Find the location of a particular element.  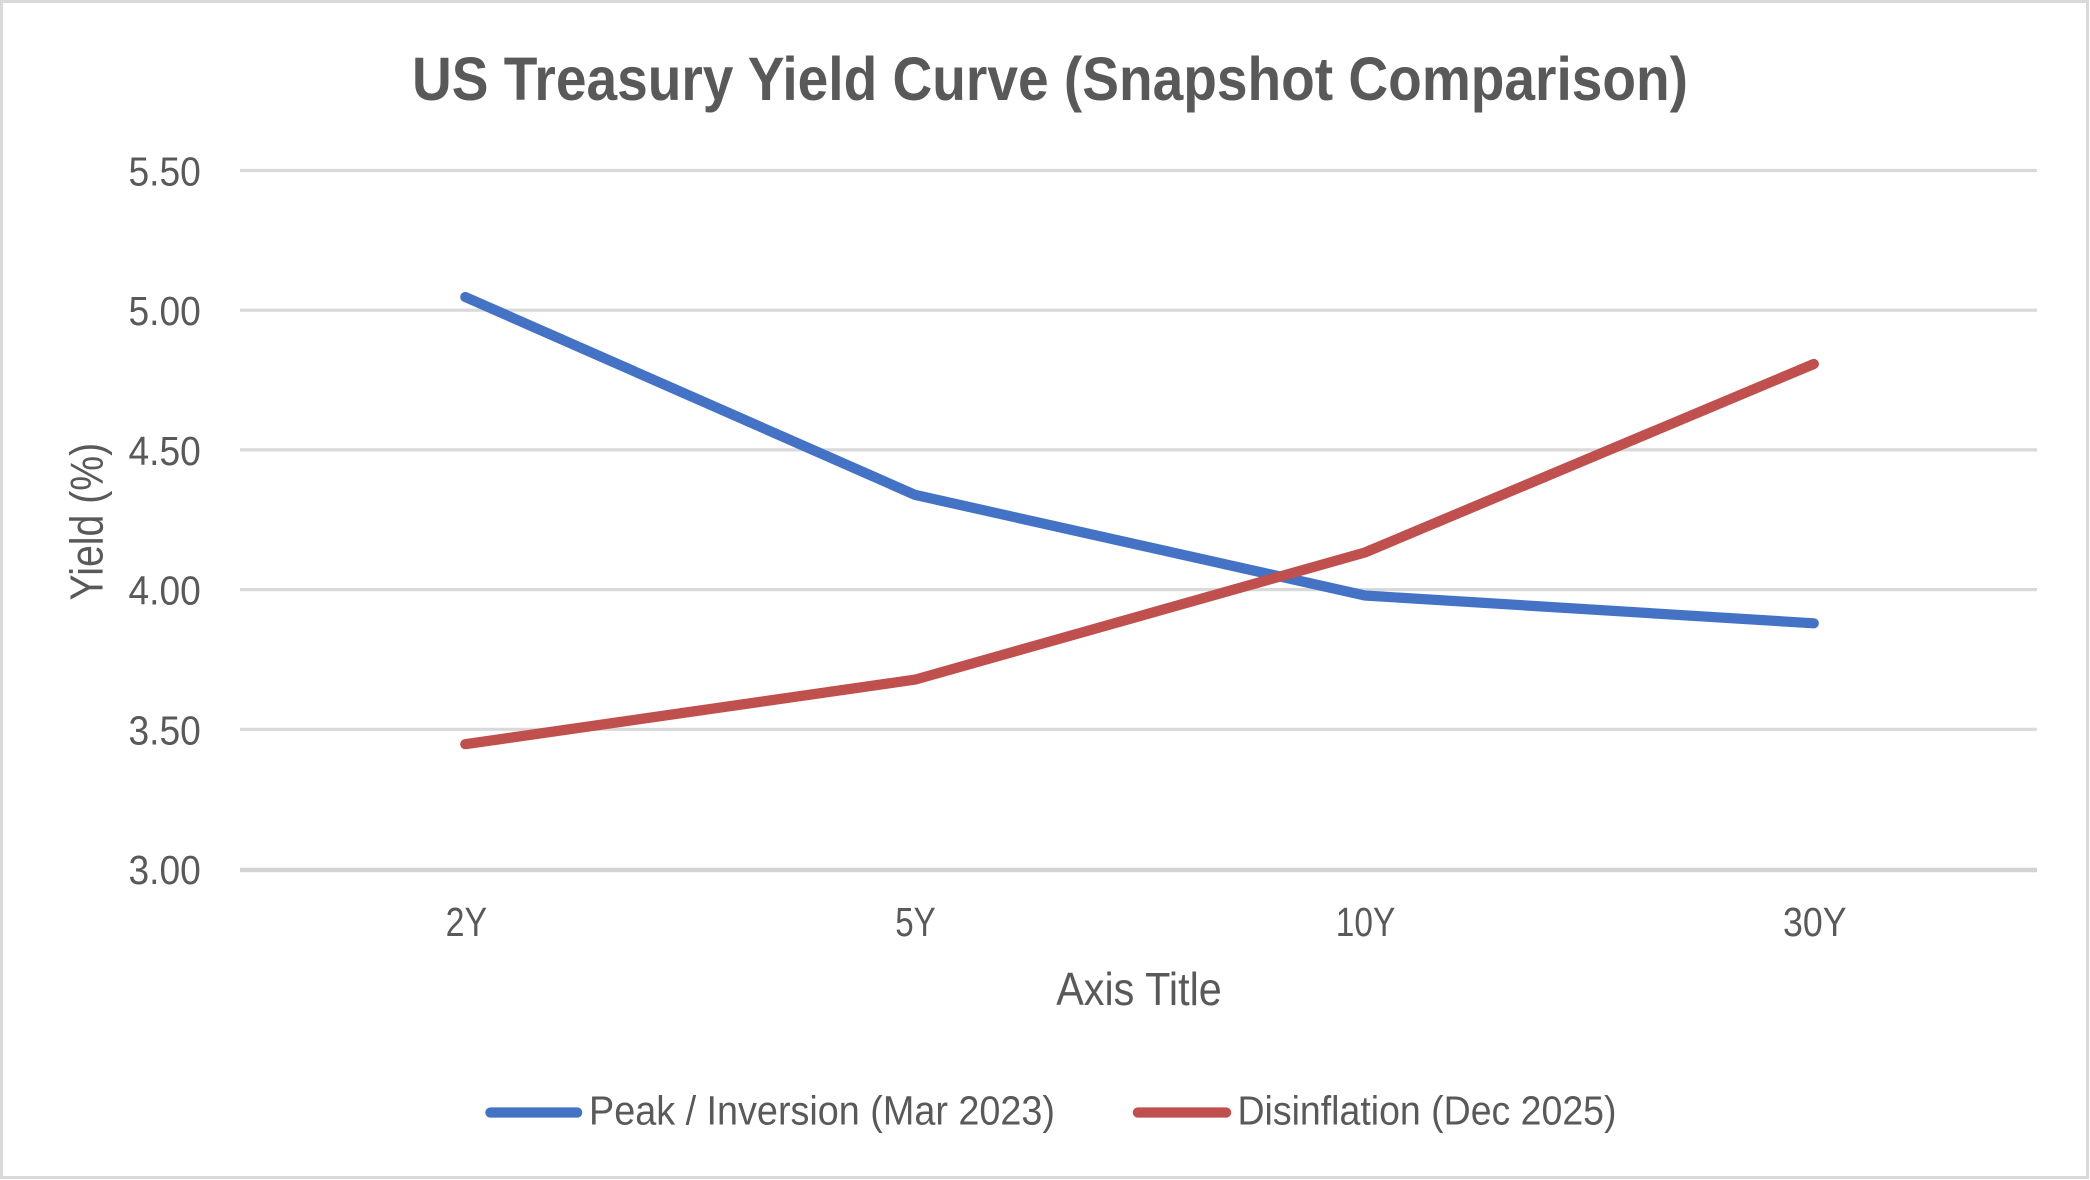

svg-text: Disinflation (Dec 2025) is located at coordinates (1427, 1110).